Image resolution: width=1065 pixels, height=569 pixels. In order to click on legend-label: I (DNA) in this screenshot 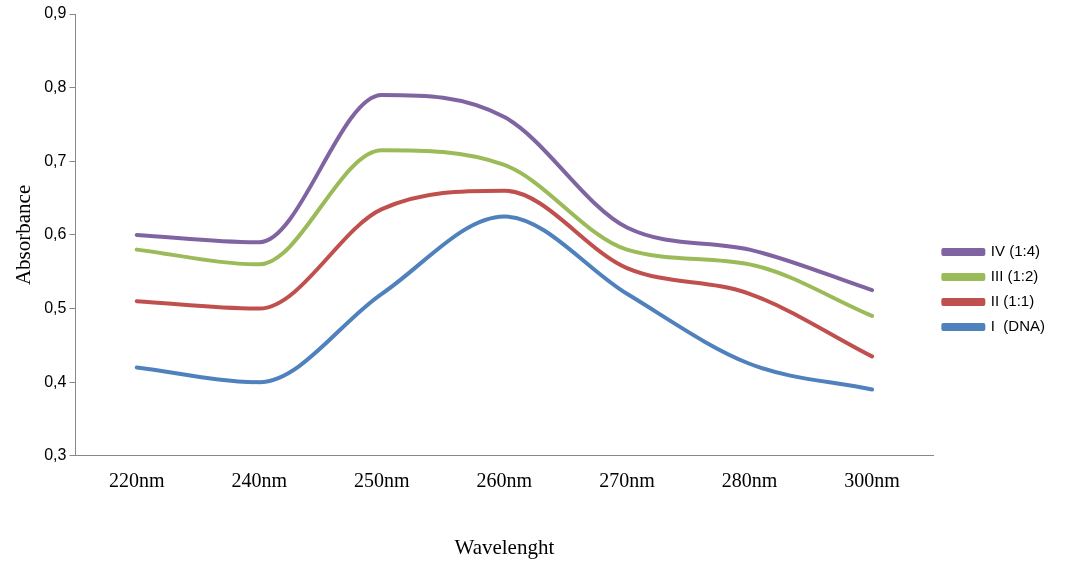, I will do `click(1018, 326)`.